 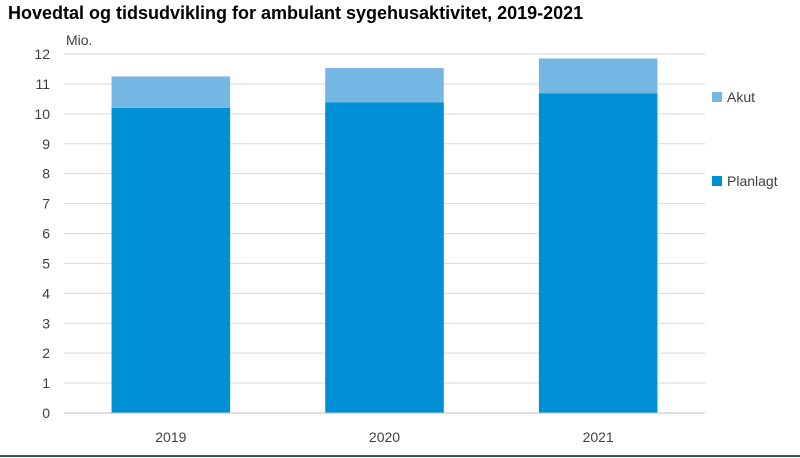 I want to click on y-tick-label: 7, so click(x=46, y=204).